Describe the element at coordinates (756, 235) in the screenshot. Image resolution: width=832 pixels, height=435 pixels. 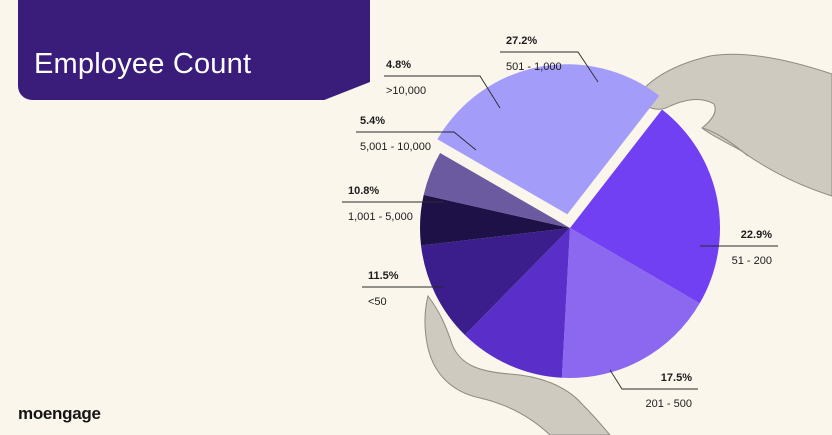
I see `slice-percent-label: 22.9%` at that location.